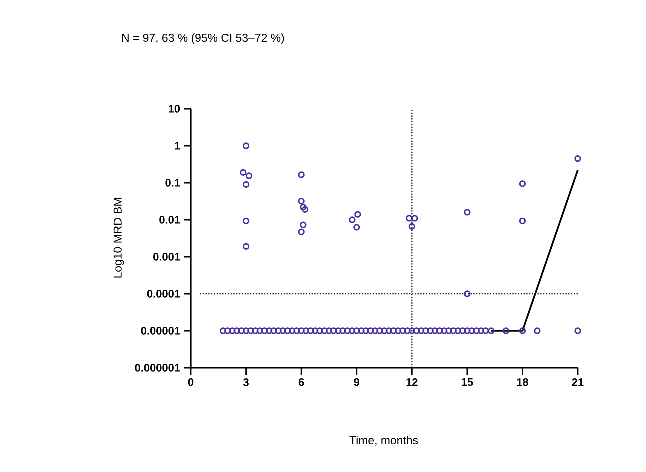 Image resolution: width=646 pixels, height=472 pixels. What do you see at coordinates (357, 382) in the screenshot?
I see `x-tick-label: 9` at bounding box center [357, 382].